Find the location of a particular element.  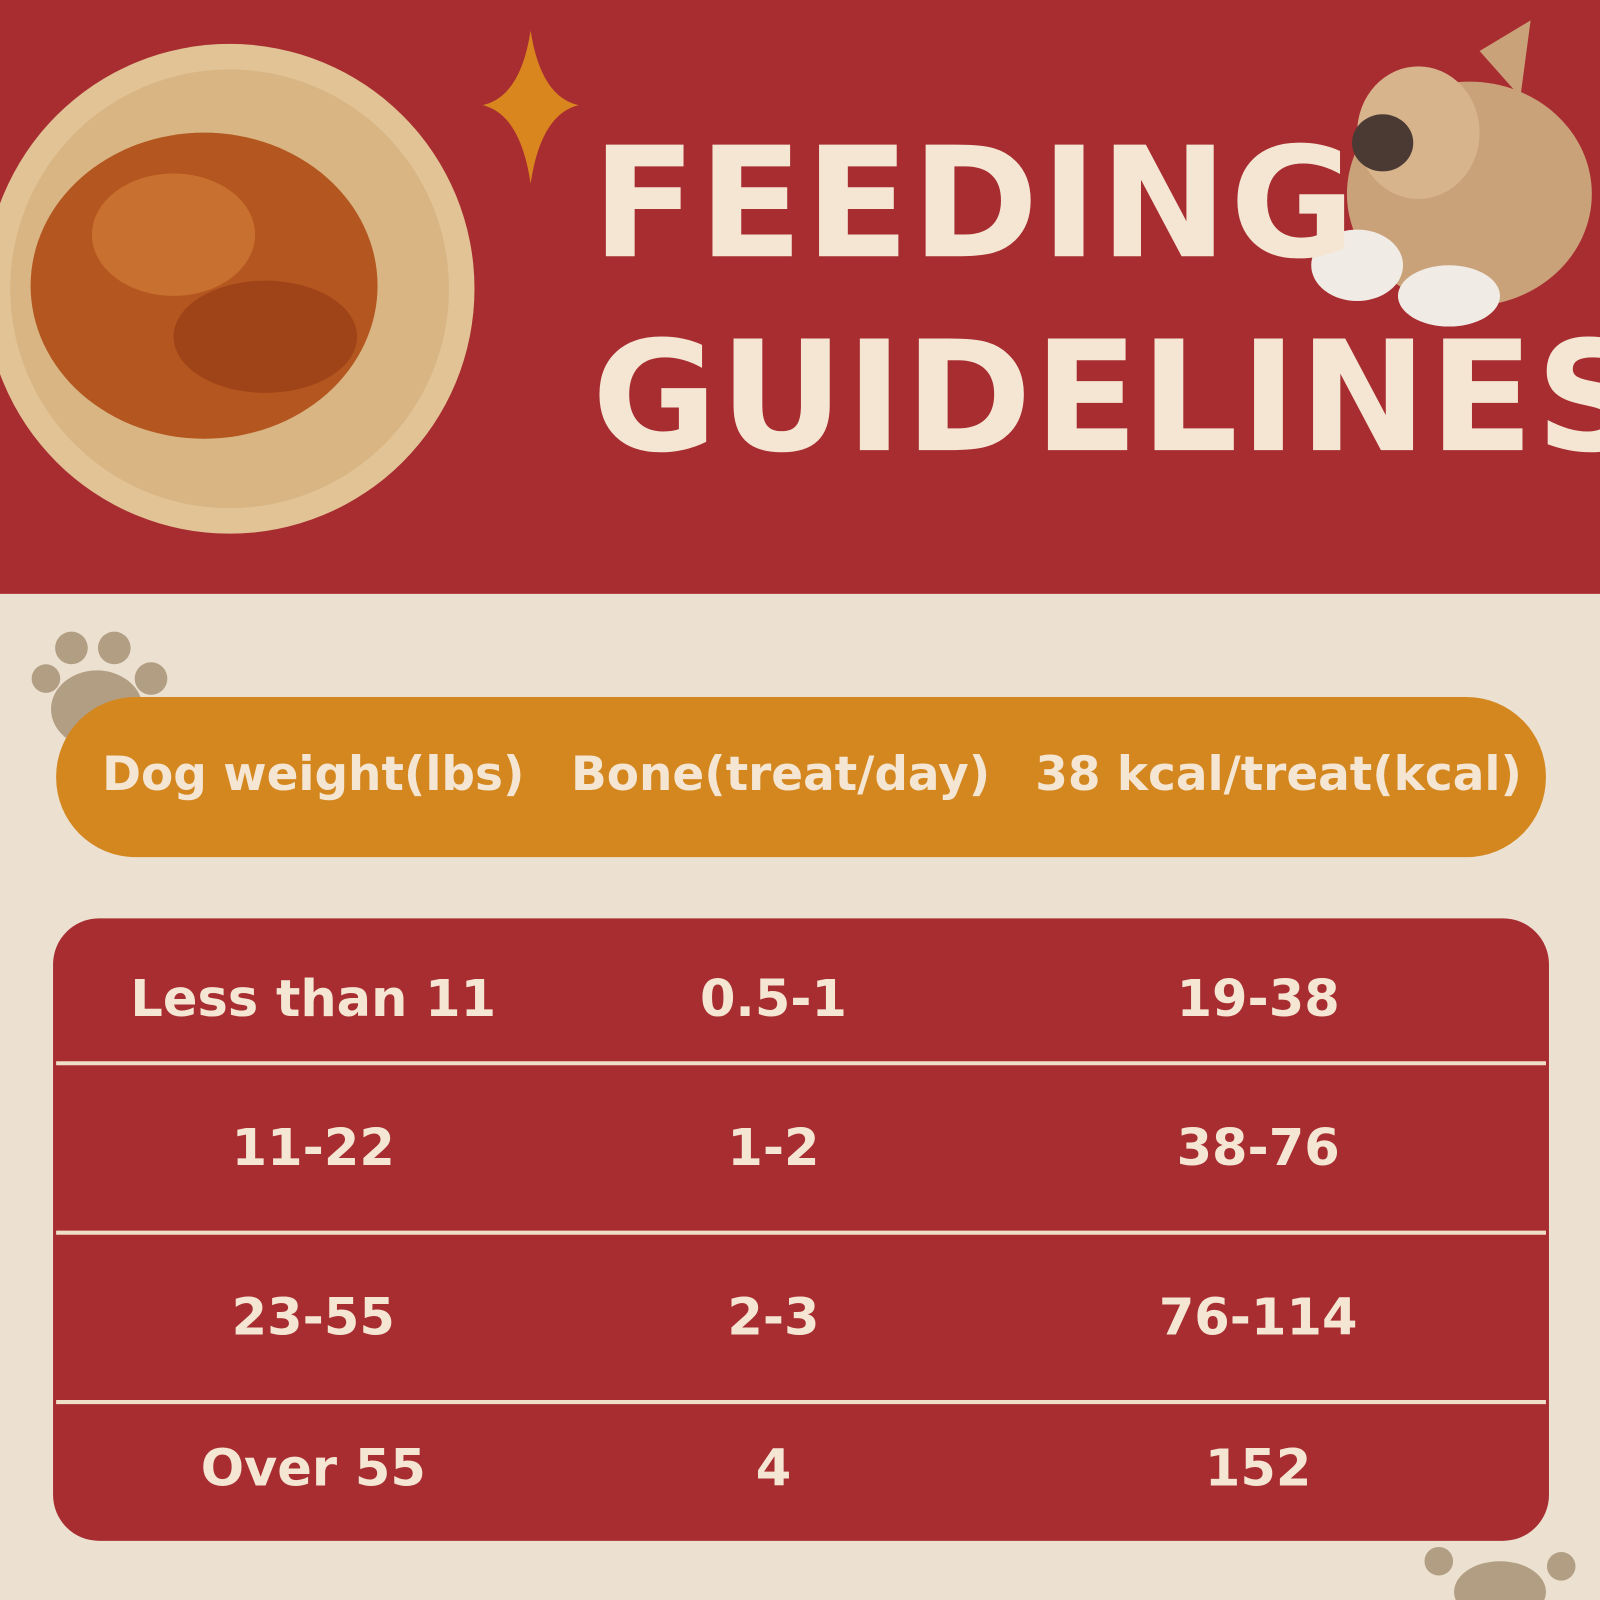

column-header: Dog weight(lbs) is located at coordinates (313, 774).